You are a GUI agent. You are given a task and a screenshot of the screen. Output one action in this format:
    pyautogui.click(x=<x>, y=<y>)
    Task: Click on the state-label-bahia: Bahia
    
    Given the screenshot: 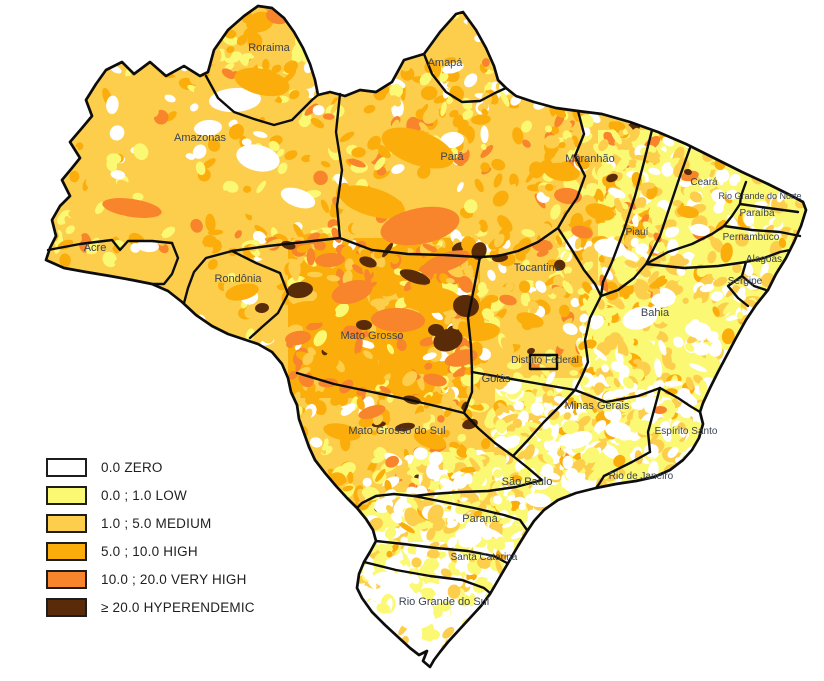 What is the action you would take?
    pyautogui.click(x=655, y=313)
    